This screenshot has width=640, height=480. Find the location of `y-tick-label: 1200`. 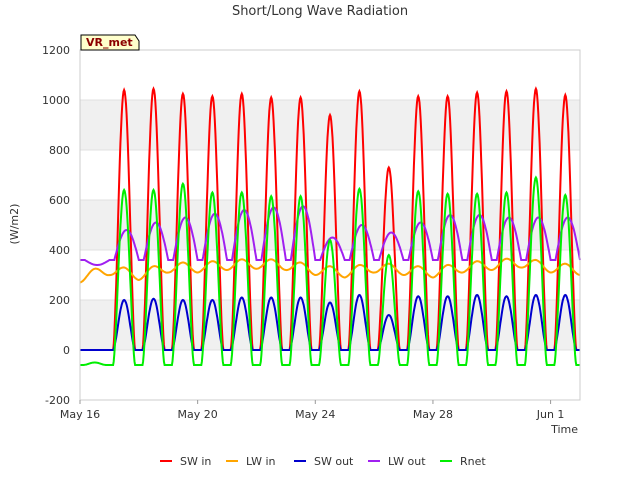

y-tick-label: 1200 is located at coordinates (56, 50).